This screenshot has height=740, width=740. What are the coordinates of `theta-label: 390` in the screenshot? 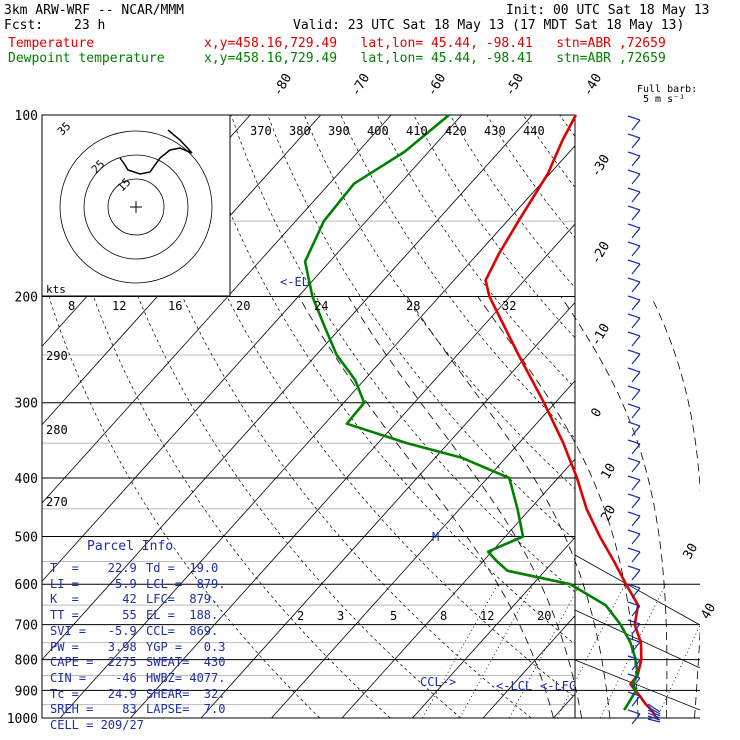 It's located at (339, 131).